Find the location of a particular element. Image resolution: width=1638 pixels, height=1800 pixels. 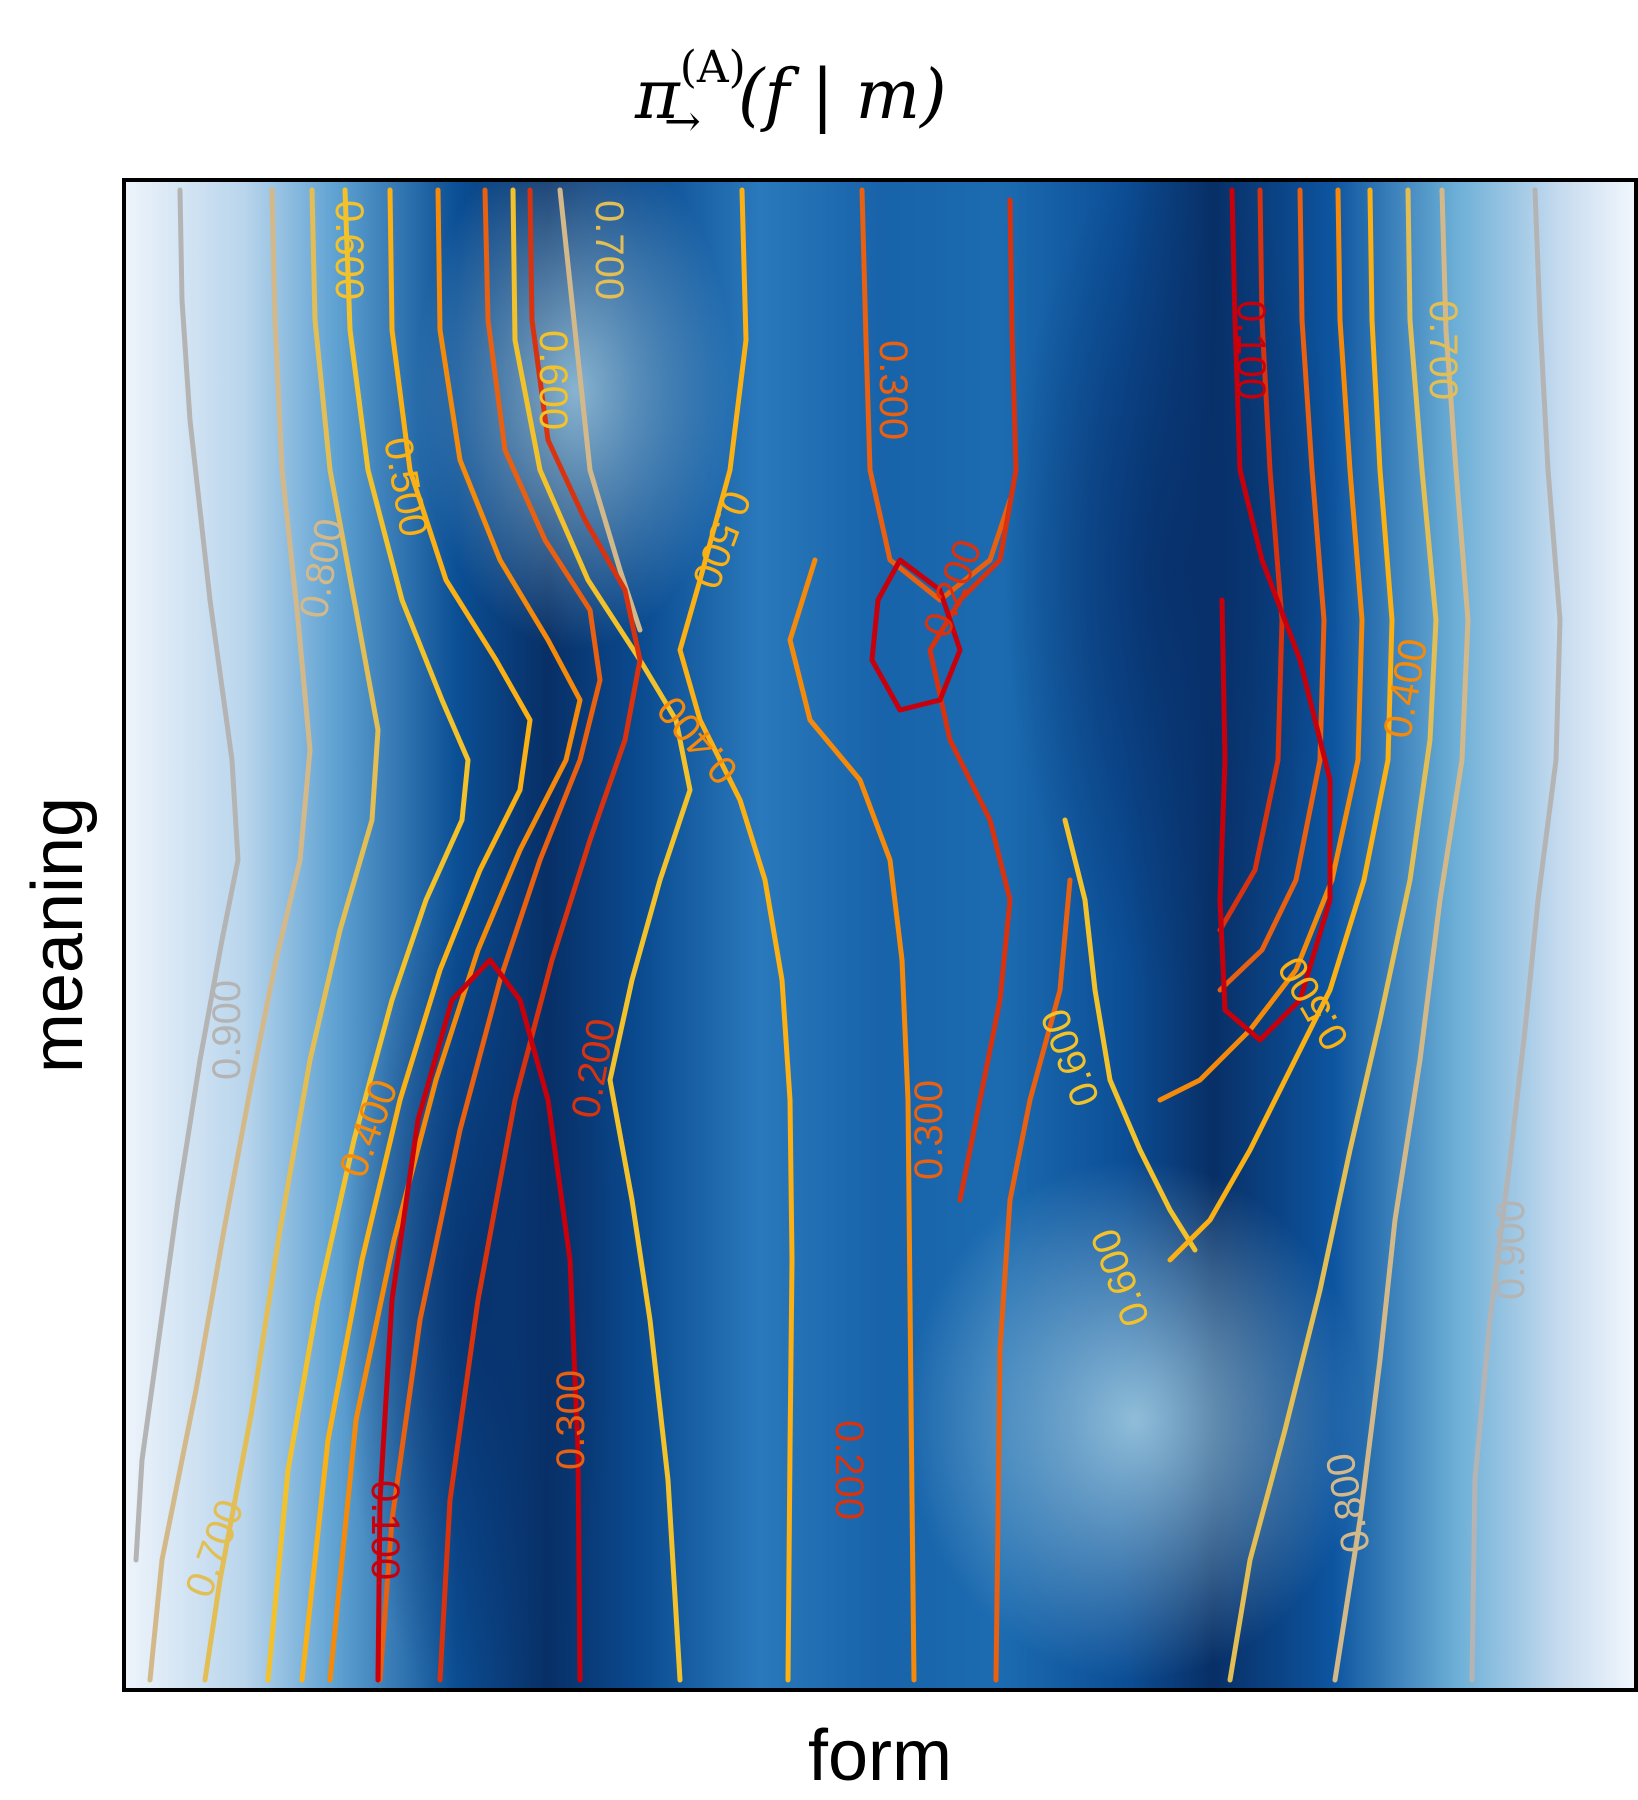

contour-label: 0.200 is located at coordinates (849, 1470).